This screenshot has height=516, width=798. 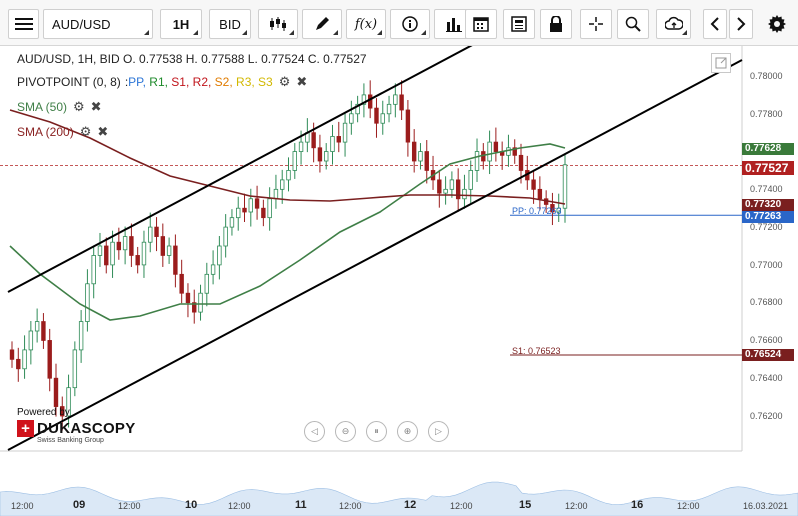 What do you see at coordinates (23, 24) in the screenshot?
I see `hamburger-menu-icon` at bounding box center [23, 24].